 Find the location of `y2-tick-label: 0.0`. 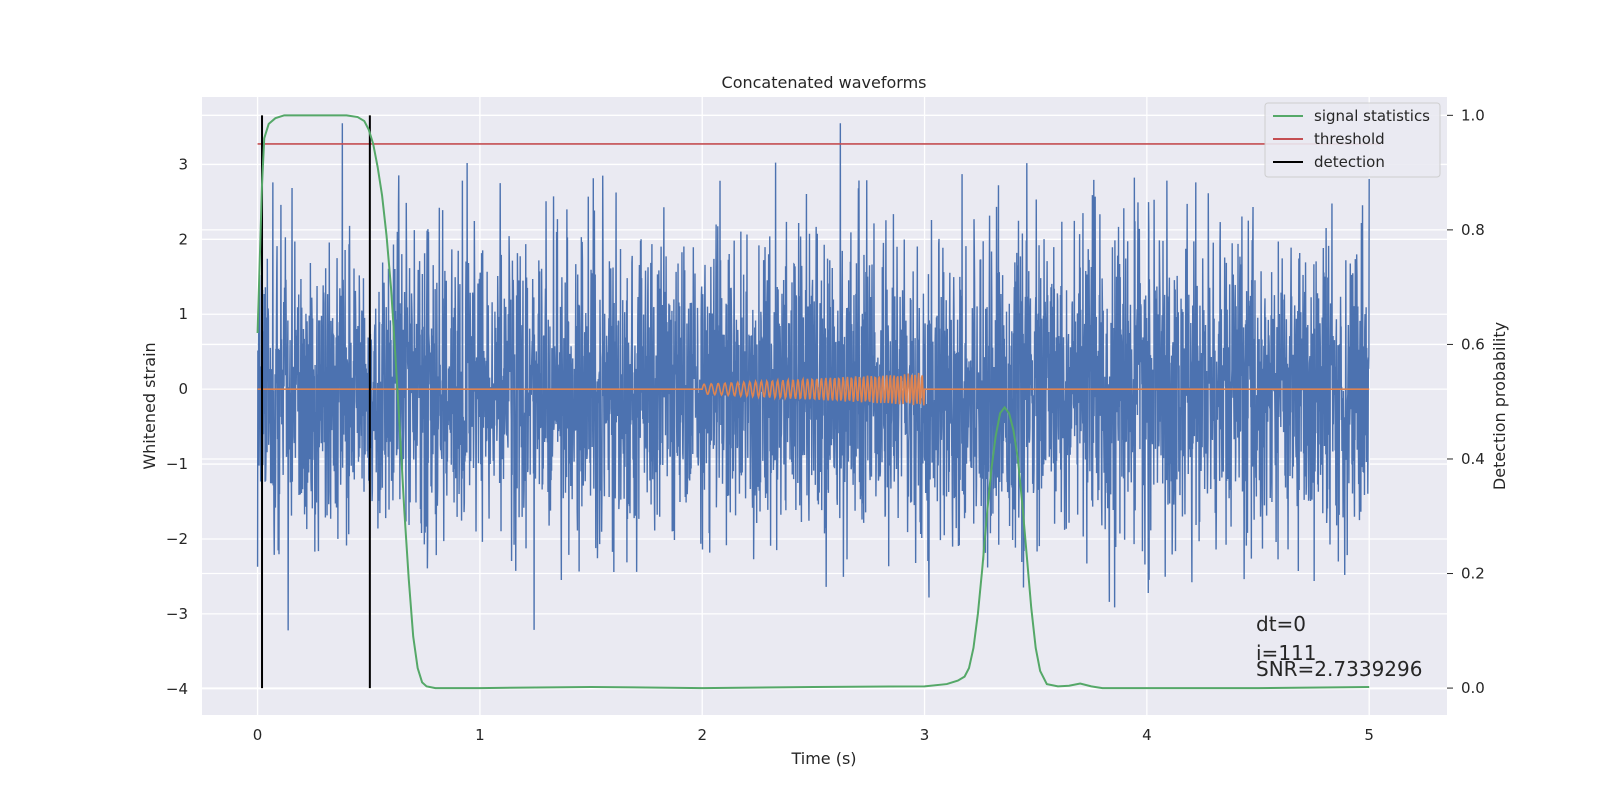

y2-tick-label: 0.0 is located at coordinates (1473, 688).